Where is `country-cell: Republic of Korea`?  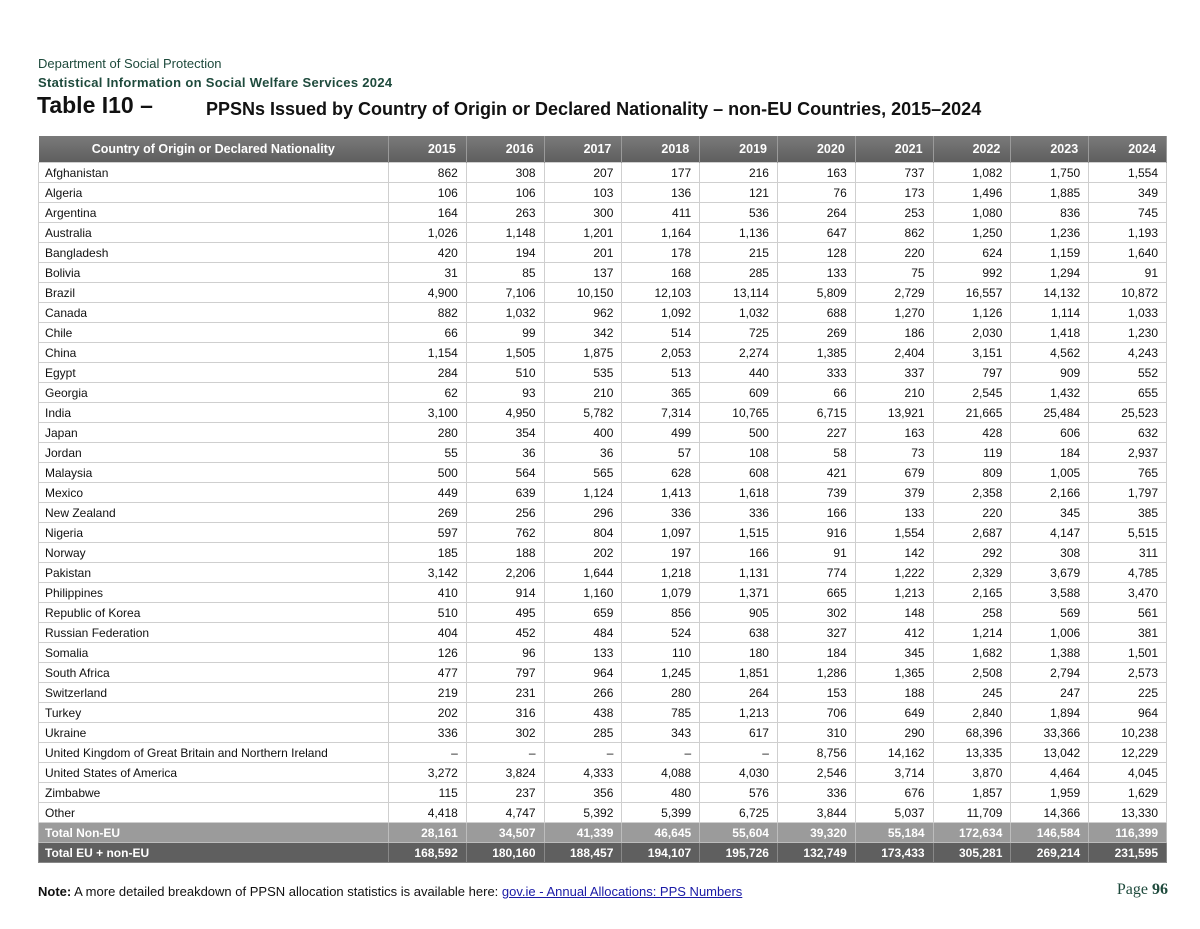 country-cell: Republic of Korea is located at coordinates (213, 612).